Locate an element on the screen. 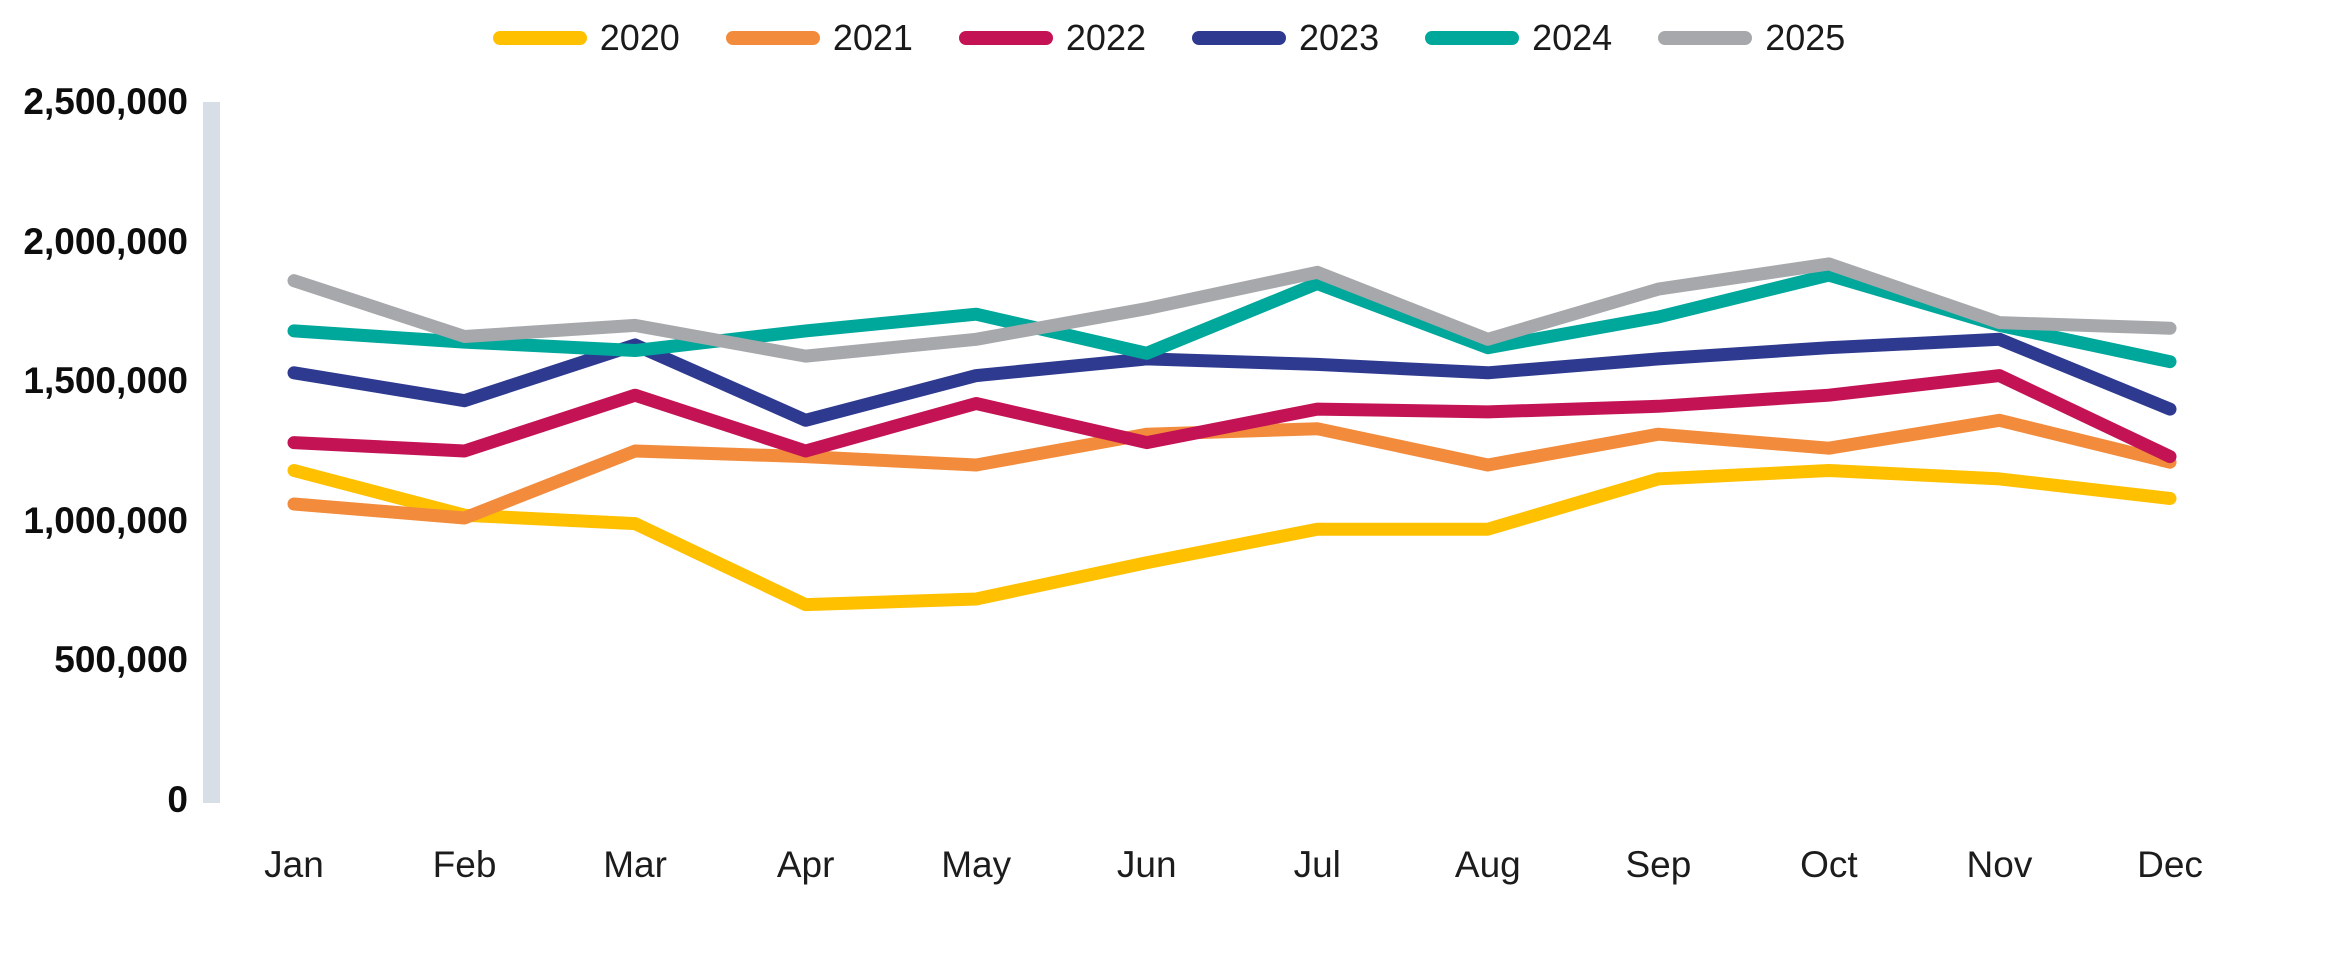  legend-item-2020: 2020 is located at coordinates (586, 37).